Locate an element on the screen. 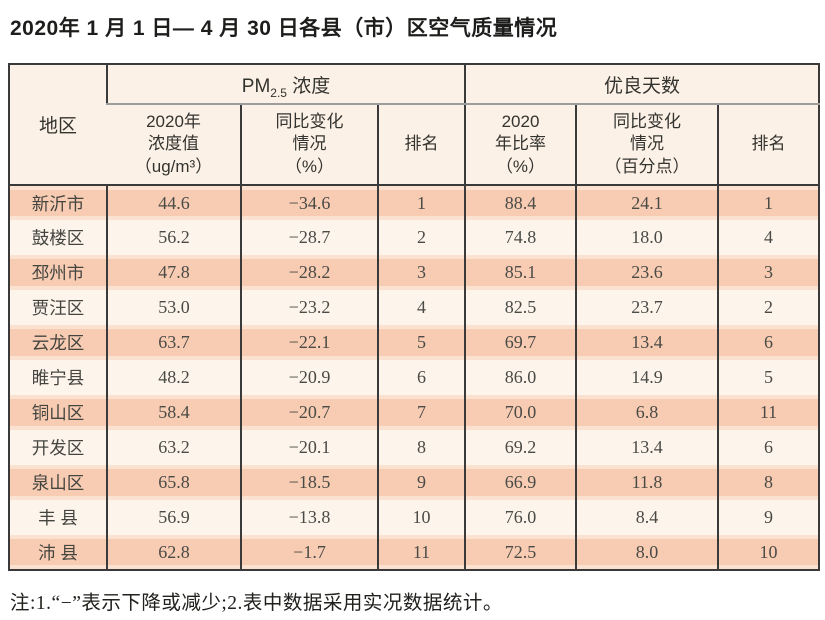 The width and height of the screenshot is (825, 620). good-change-cell: 8.4 is located at coordinates (646, 517).